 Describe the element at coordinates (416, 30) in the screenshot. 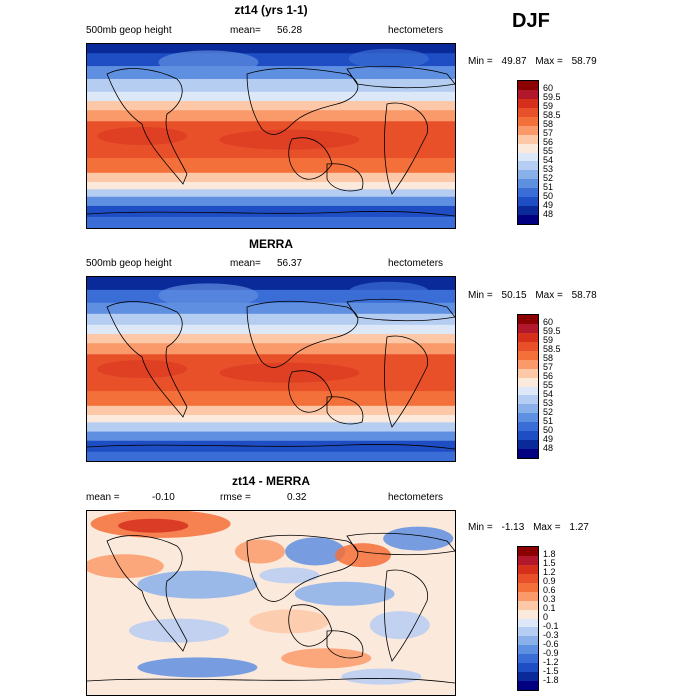

I see `panel-1-units: hectometers` at that location.